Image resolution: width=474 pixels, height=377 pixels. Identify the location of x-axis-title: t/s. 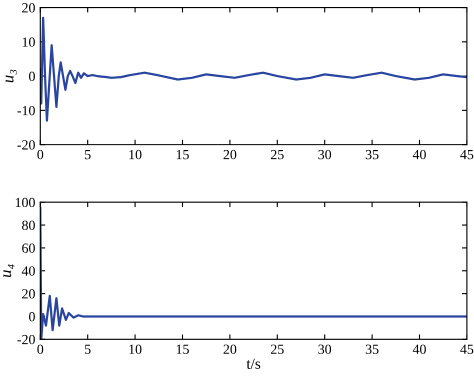
(253, 363).